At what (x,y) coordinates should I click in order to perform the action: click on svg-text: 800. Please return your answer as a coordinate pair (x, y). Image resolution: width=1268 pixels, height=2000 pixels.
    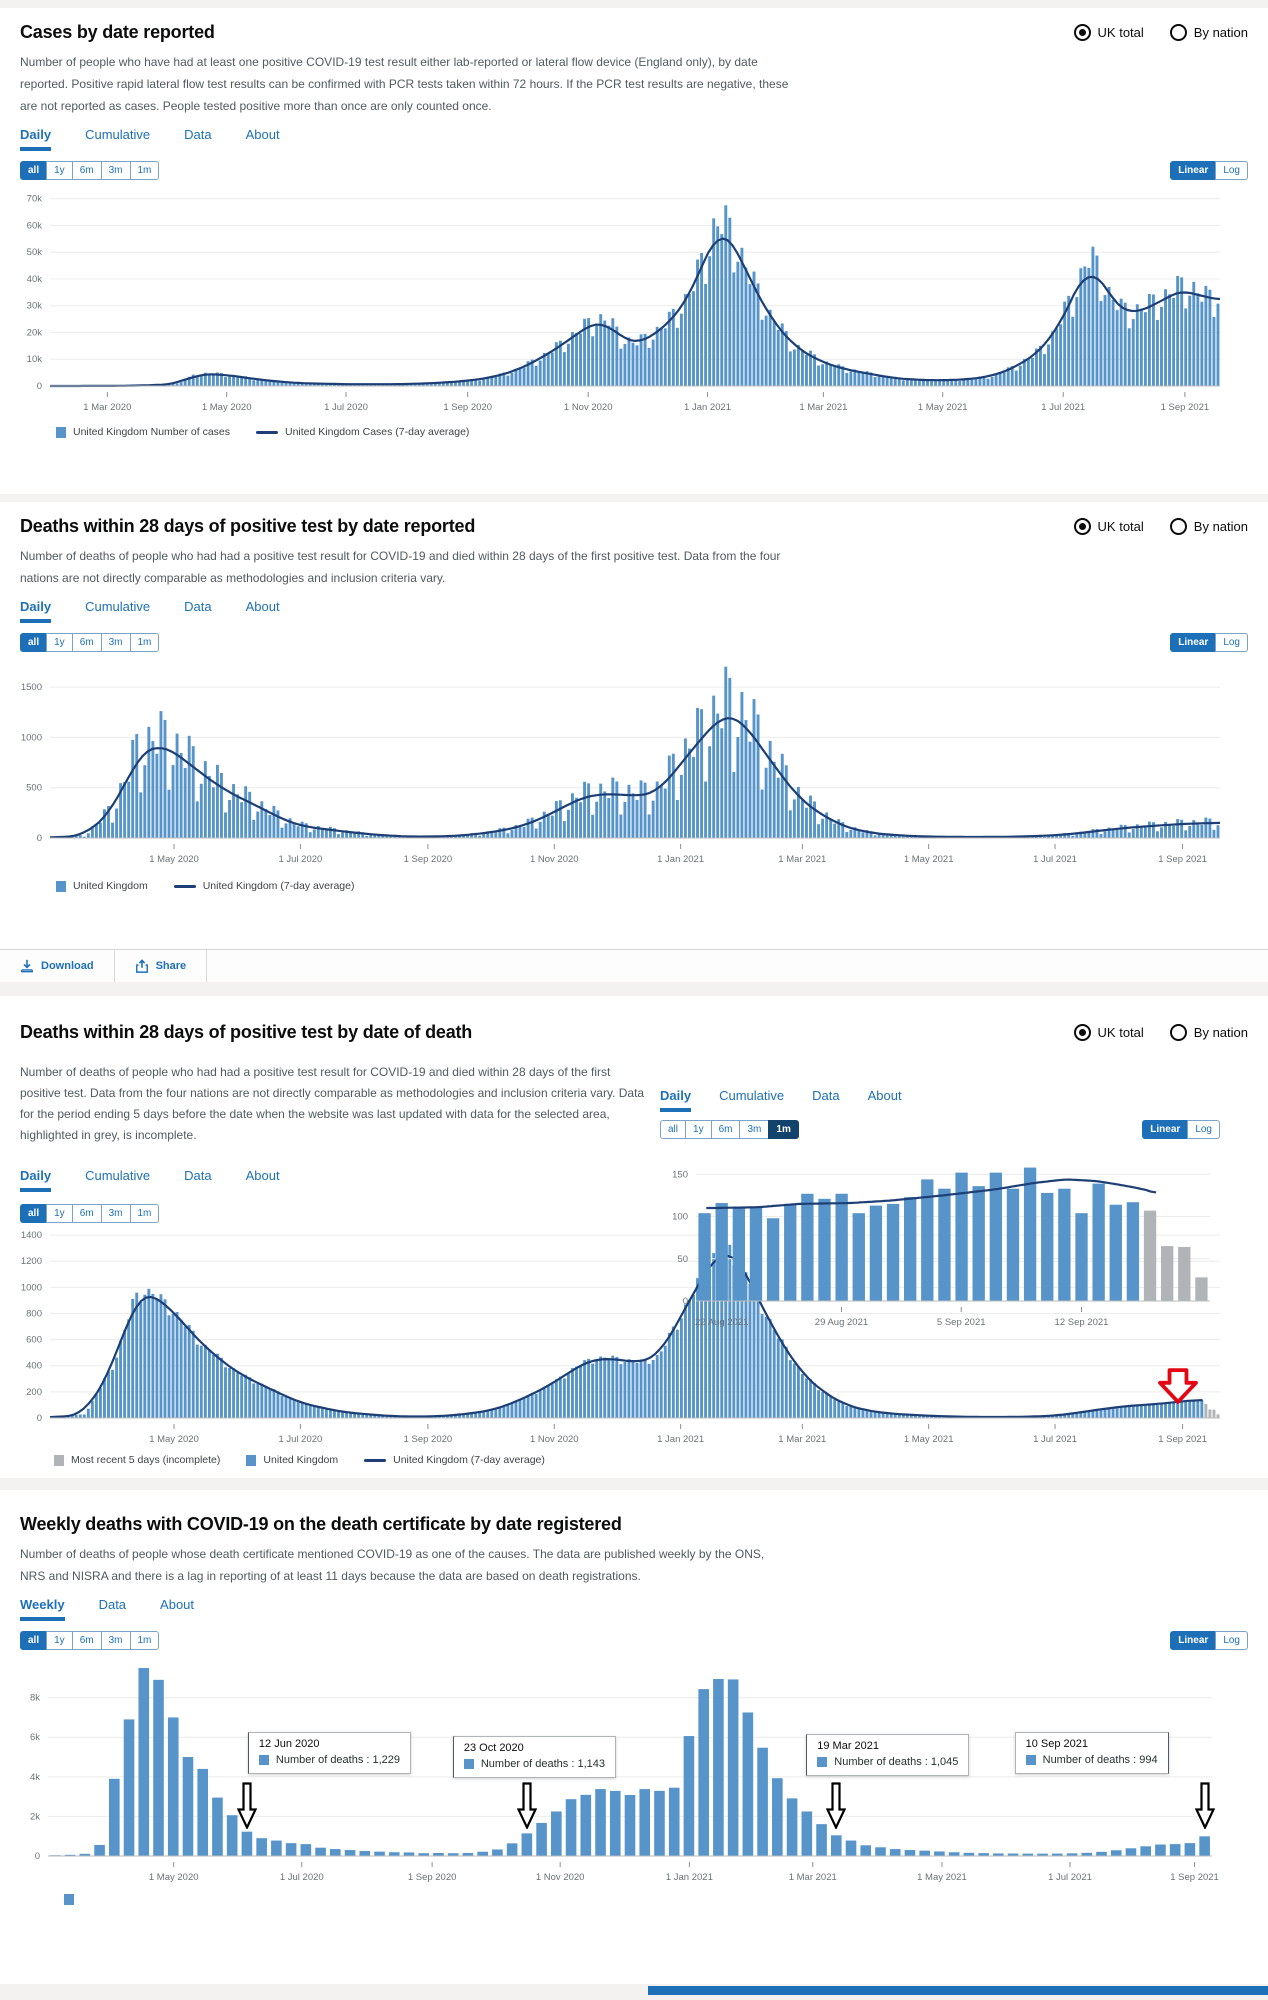
    Looking at the image, I should click on (34, 1313).